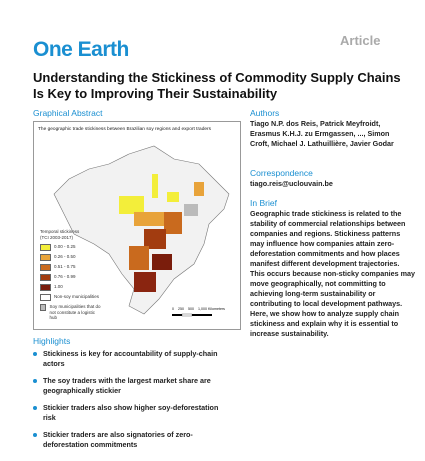 The image size is (425, 461). Describe the element at coordinates (360, 40) in the screenshot. I see `section: Article` at that location.